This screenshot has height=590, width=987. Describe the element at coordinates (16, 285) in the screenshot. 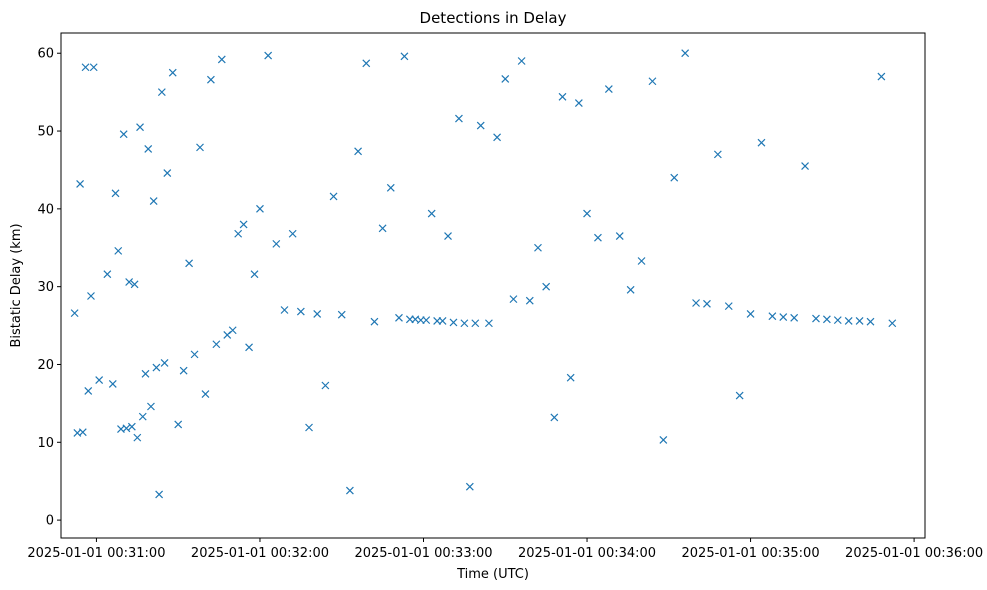

I see `y-axis-label: Bistatic Delay (km)` at that location.